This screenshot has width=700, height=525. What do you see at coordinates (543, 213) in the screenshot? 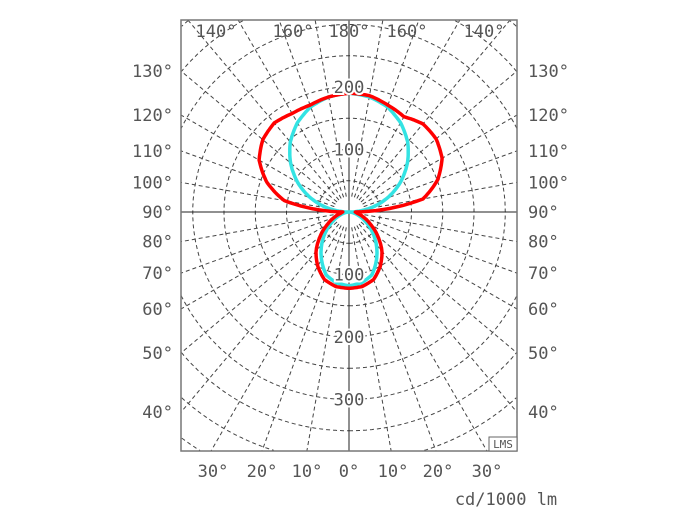
I see `right-angle-label: 90°` at bounding box center [543, 213].